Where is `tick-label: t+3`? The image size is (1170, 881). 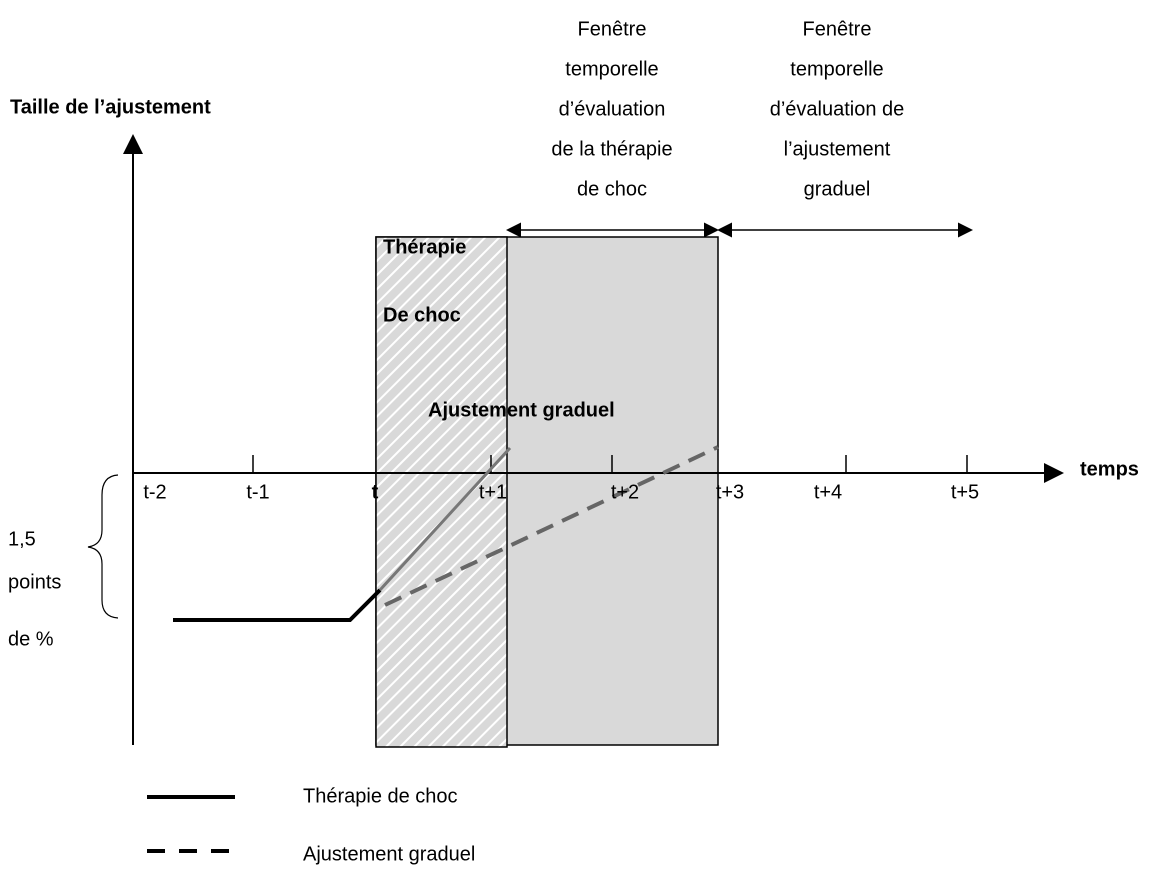
tick-label: t+3 is located at coordinates (730, 492).